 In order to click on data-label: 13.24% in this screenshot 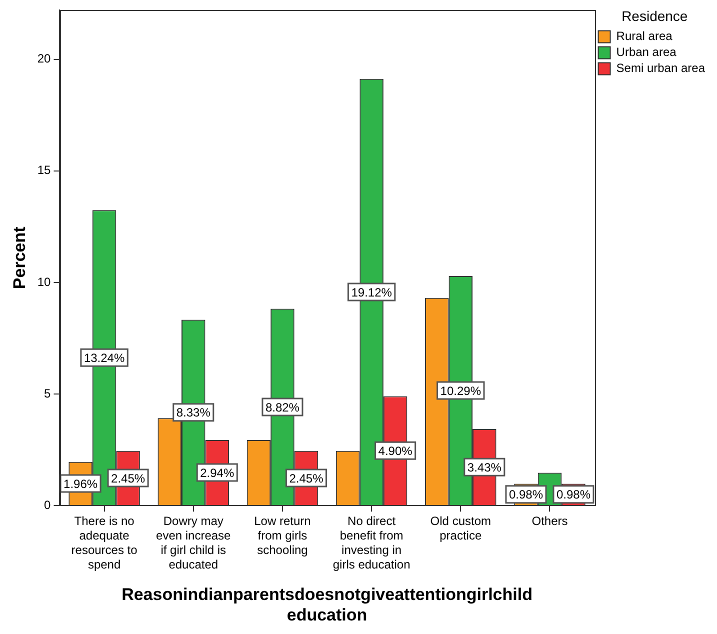, I will do `click(104, 357)`.